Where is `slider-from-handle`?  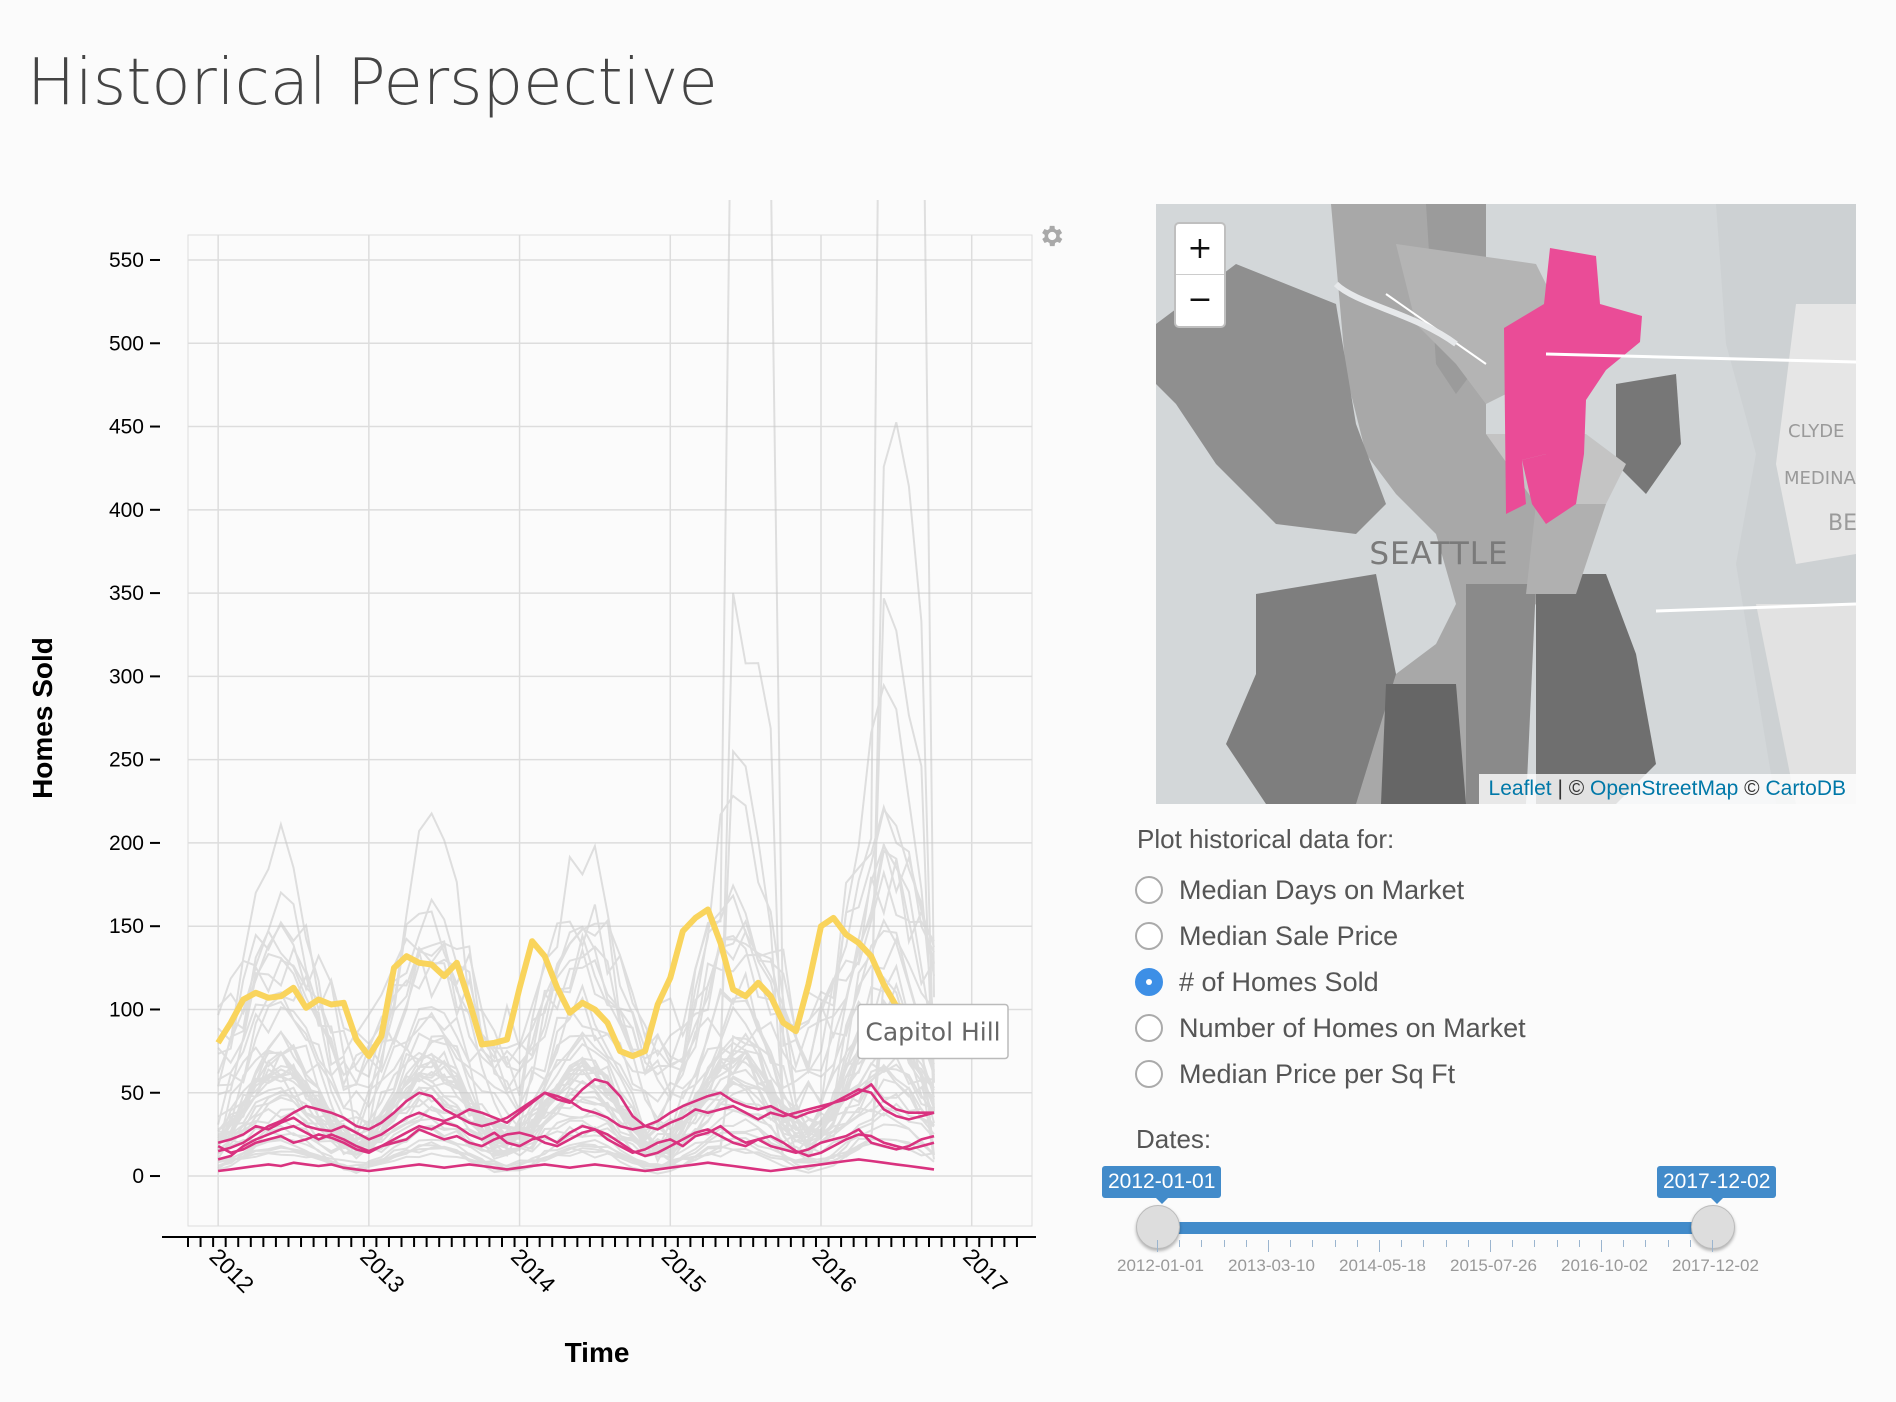 slider-from-handle is located at coordinates (1158, 1227).